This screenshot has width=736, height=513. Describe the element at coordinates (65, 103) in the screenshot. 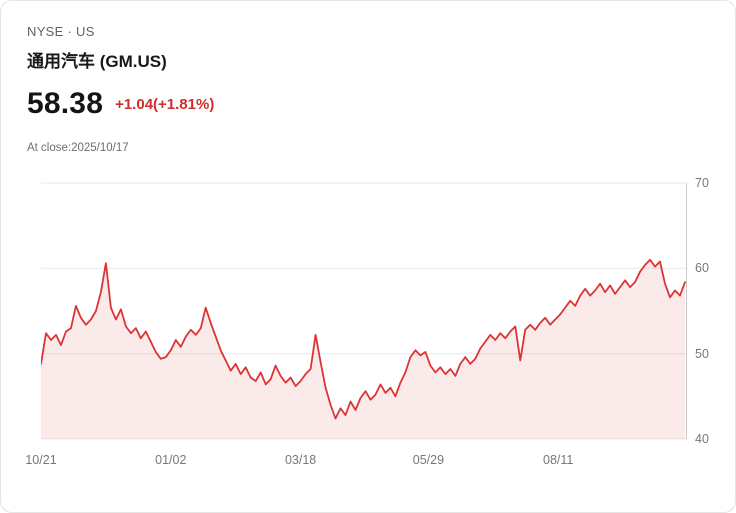

I see `last-price: 58.38` at that location.